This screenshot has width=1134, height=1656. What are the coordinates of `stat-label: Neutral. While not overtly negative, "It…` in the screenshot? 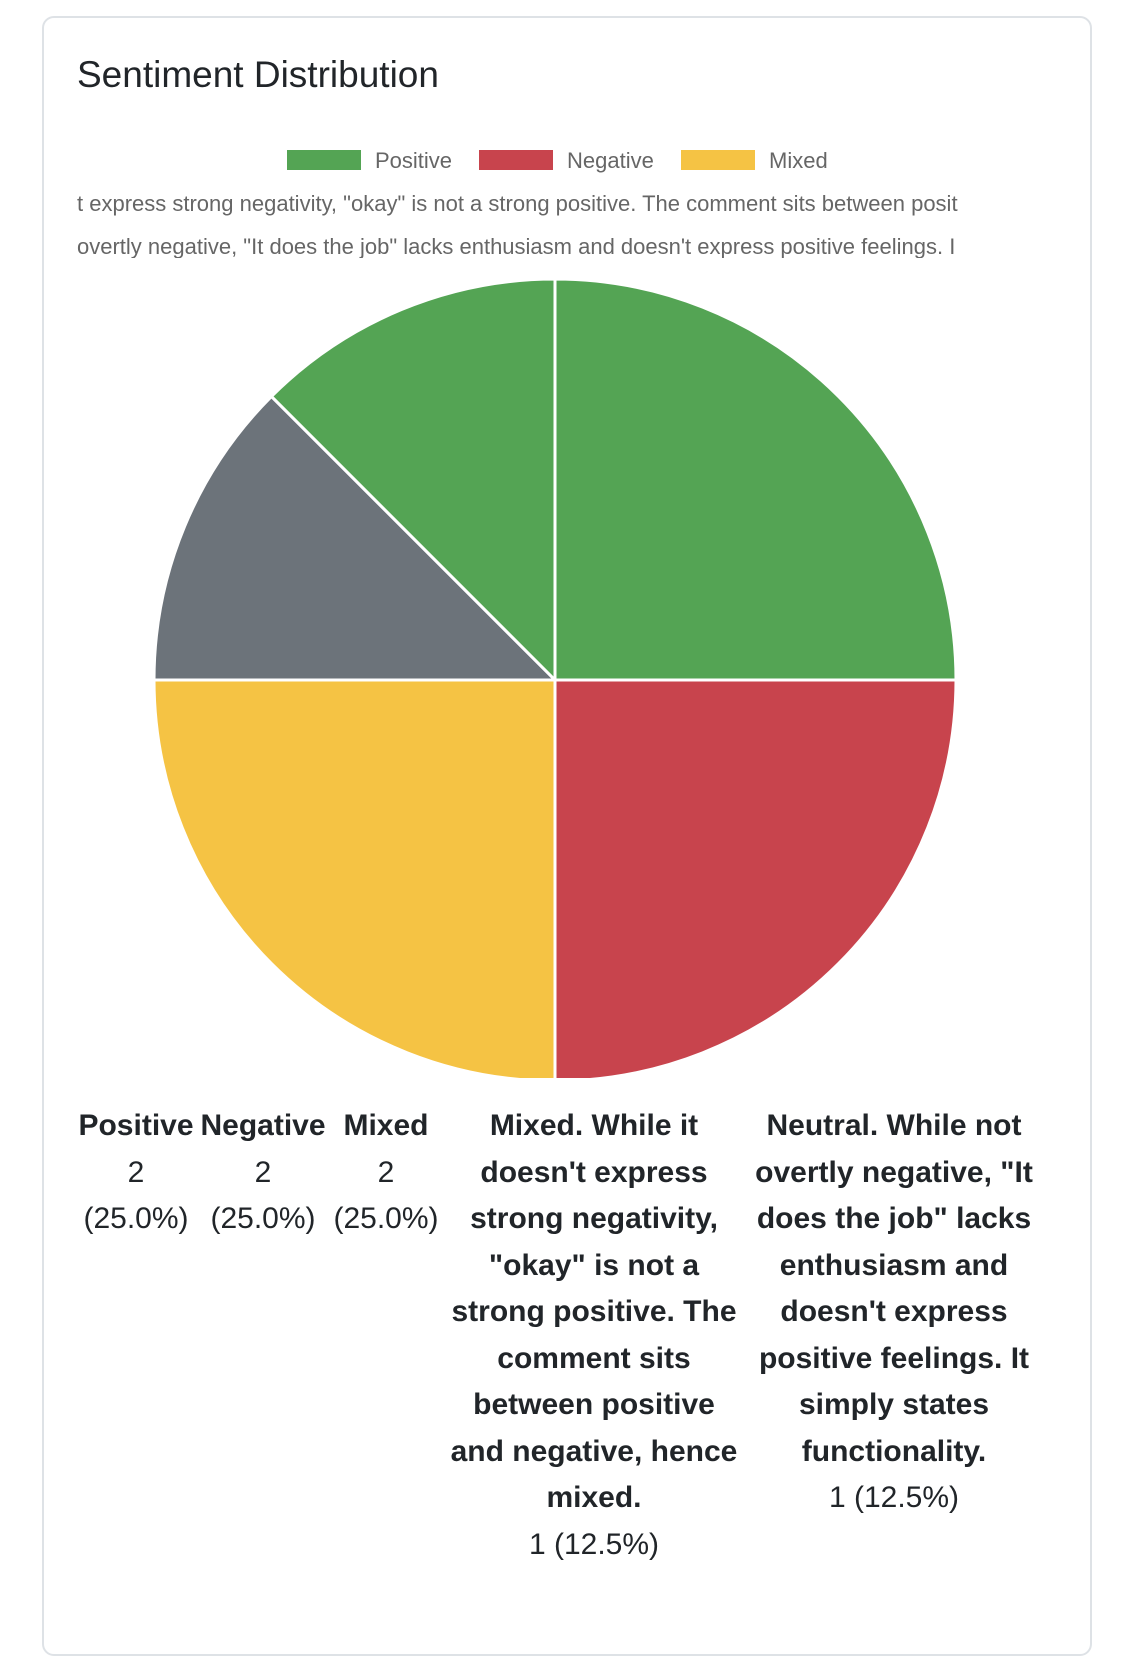 It's located at (894, 1288).